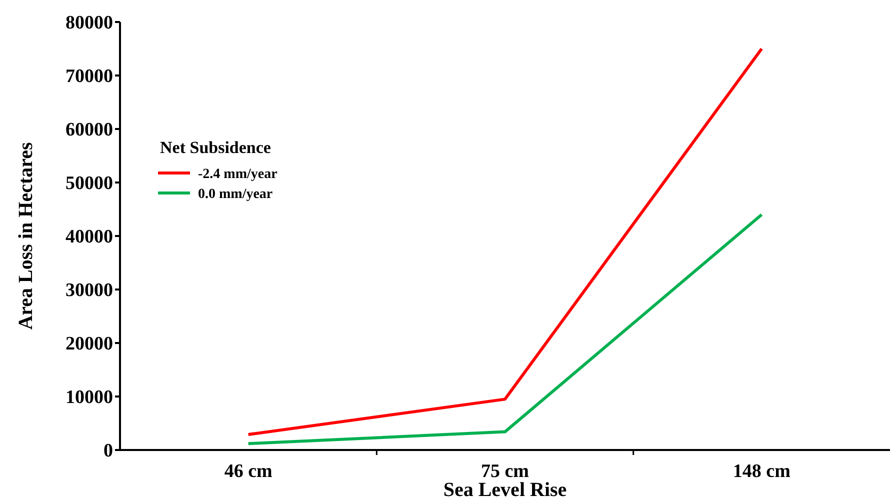  What do you see at coordinates (505, 471) in the screenshot?
I see `x-tick-label: 75 cm` at bounding box center [505, 471].